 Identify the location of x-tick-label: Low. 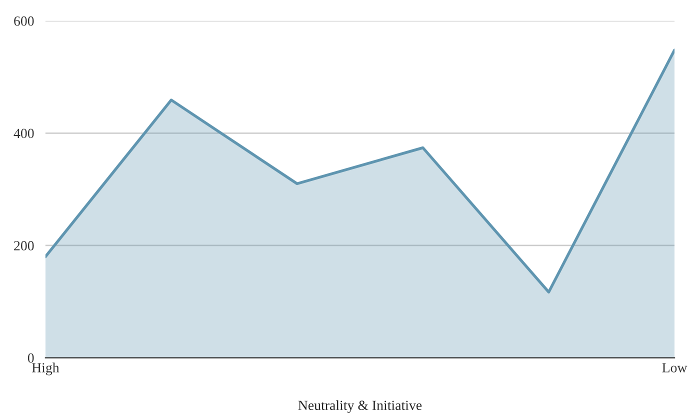
(675, 367).